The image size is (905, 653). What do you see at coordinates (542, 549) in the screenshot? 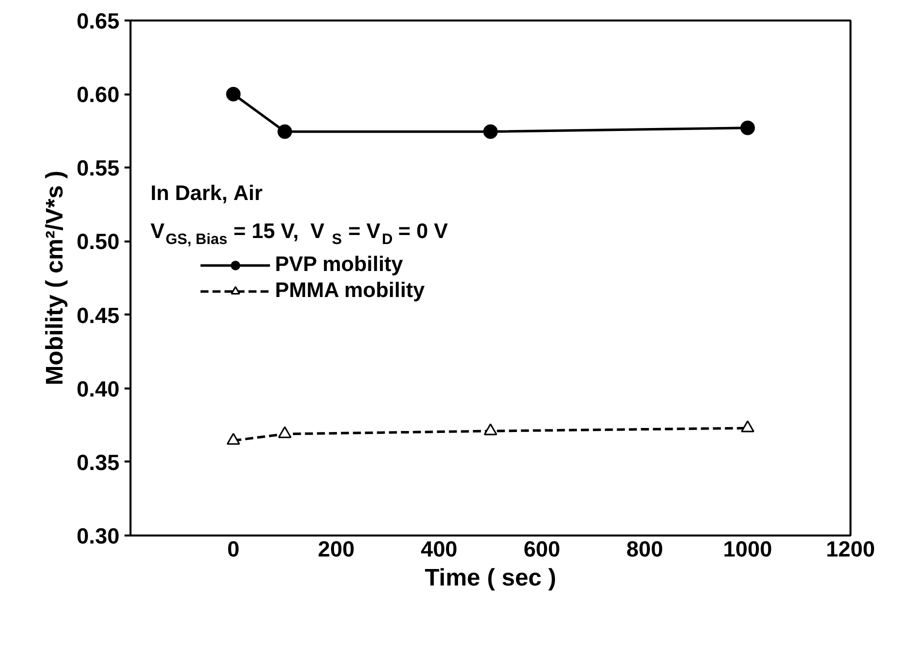
I see `x-tick-label: 600` at bounding box center [542, 549].